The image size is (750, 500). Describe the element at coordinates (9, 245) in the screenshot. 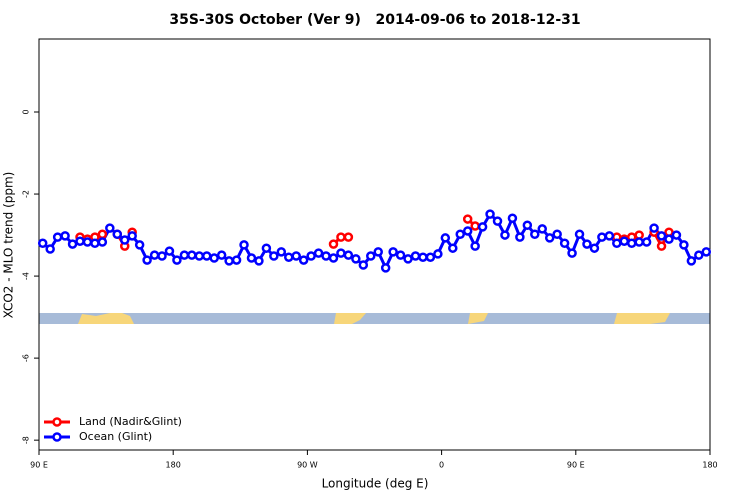

I see `y-axis-label: XCO2 - MLO trend (ppm)` at that location.